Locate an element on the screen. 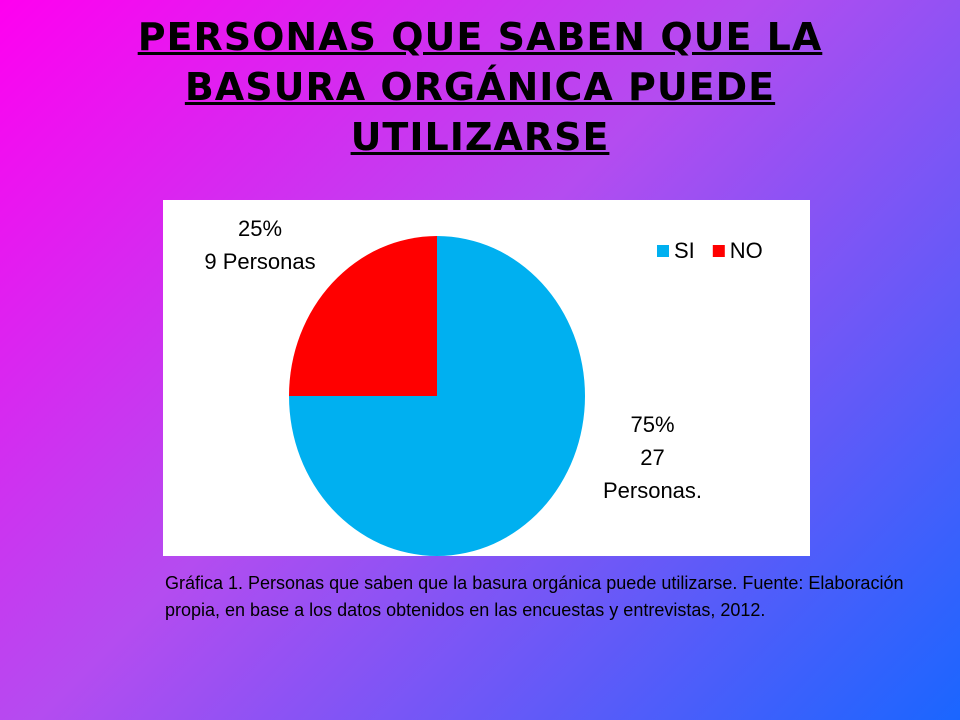 Image resolution: width=960 pixels, height=720 pixels. percent-label: 25% is located at coordinates (260, 228).